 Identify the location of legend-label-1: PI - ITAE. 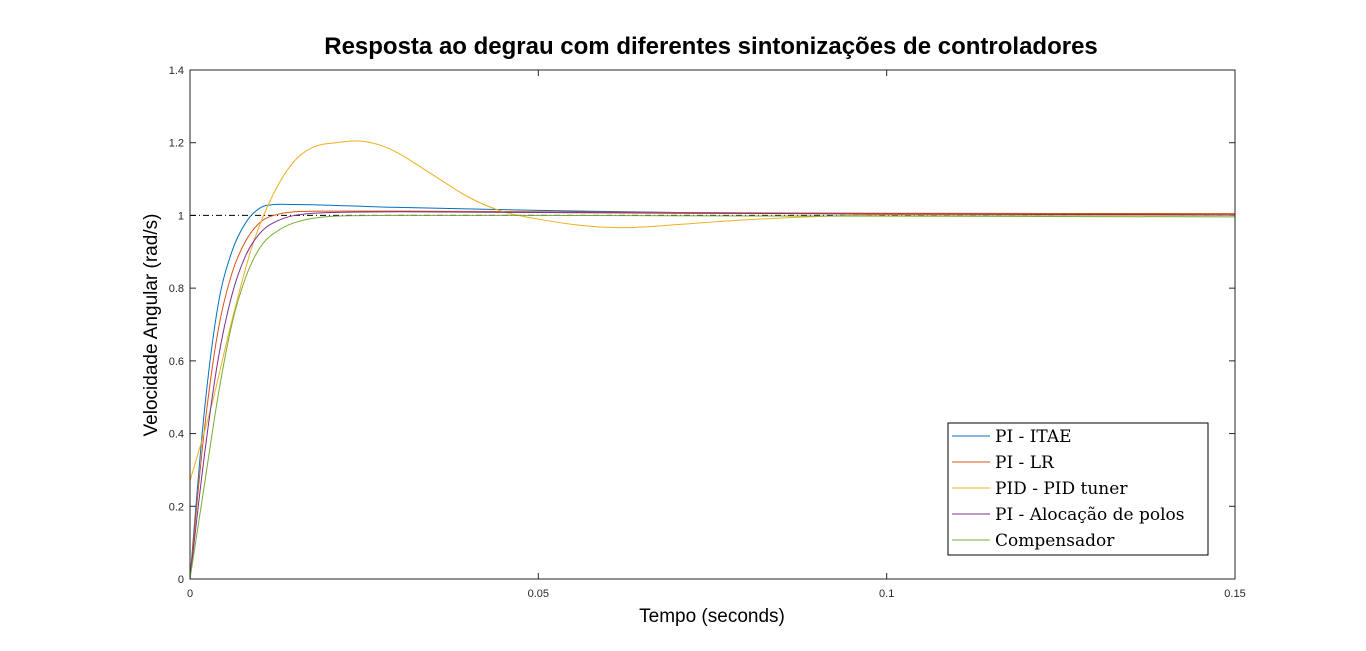
(1033, 437).